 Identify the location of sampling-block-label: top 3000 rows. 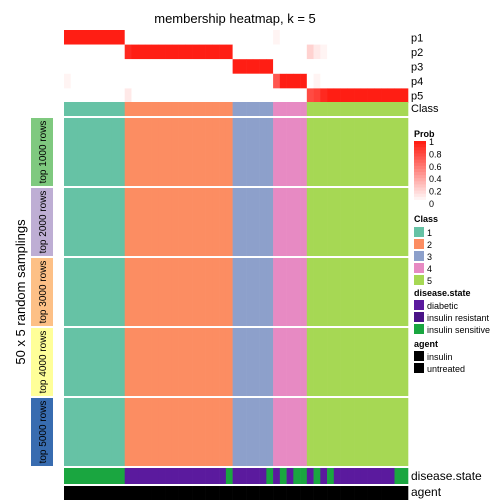
(43, 292).